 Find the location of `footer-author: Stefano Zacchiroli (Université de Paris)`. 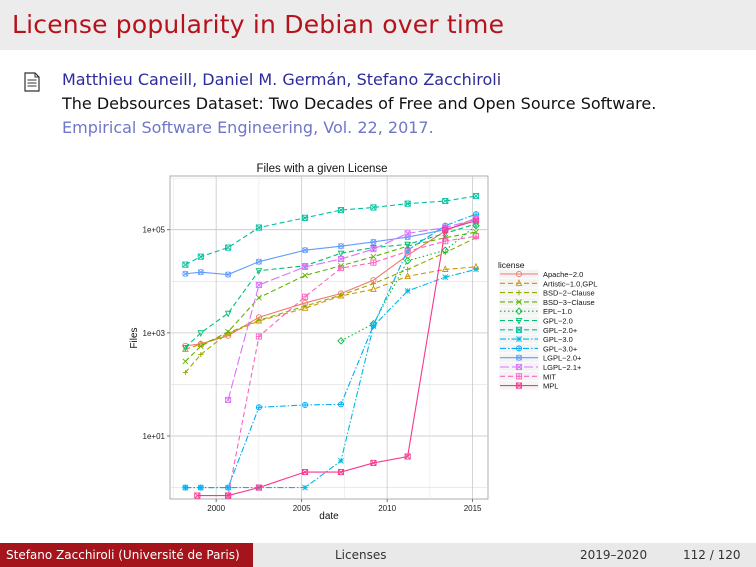

footer-author: Stefano Zacchiroli (Université de Paris) is located at coordinates (126, 555).